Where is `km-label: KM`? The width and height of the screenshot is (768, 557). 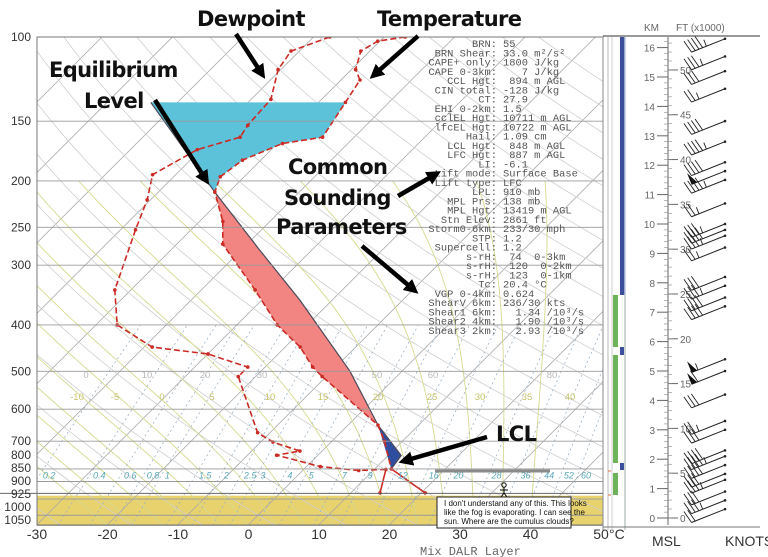 km-label: KM is located at coordinates (651, 28).